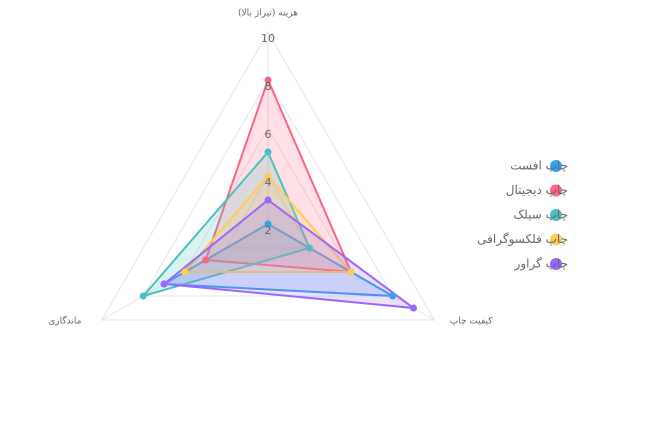  I want to click on axis-label: ماندگاری, so click(64, 321).